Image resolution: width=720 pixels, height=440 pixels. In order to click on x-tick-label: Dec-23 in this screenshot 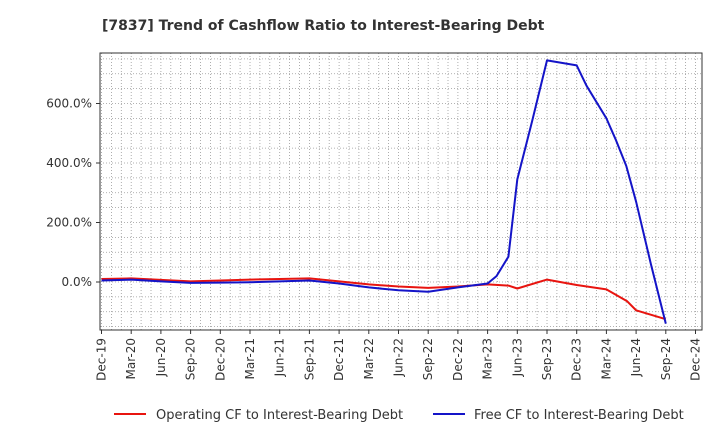, I will do `click(577, 359)`.